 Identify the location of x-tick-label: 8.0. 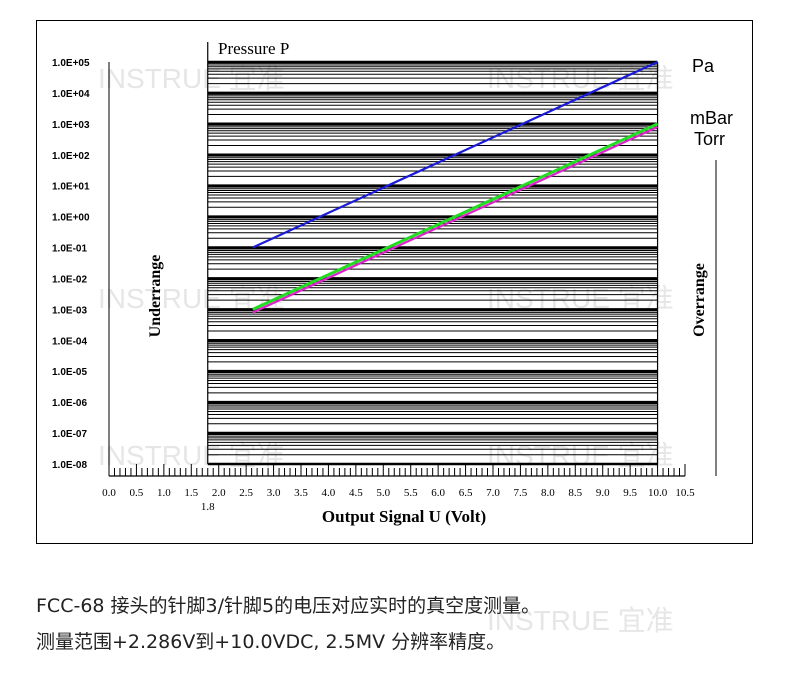
(548, 493).